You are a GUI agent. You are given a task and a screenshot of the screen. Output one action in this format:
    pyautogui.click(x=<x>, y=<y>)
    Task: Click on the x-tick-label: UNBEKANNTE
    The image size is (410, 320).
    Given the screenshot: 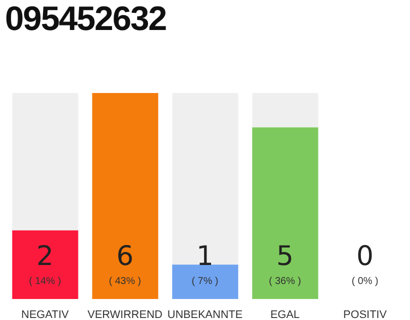 What is the action you would take?
    pyautogui.click(x=205, y=314)
    